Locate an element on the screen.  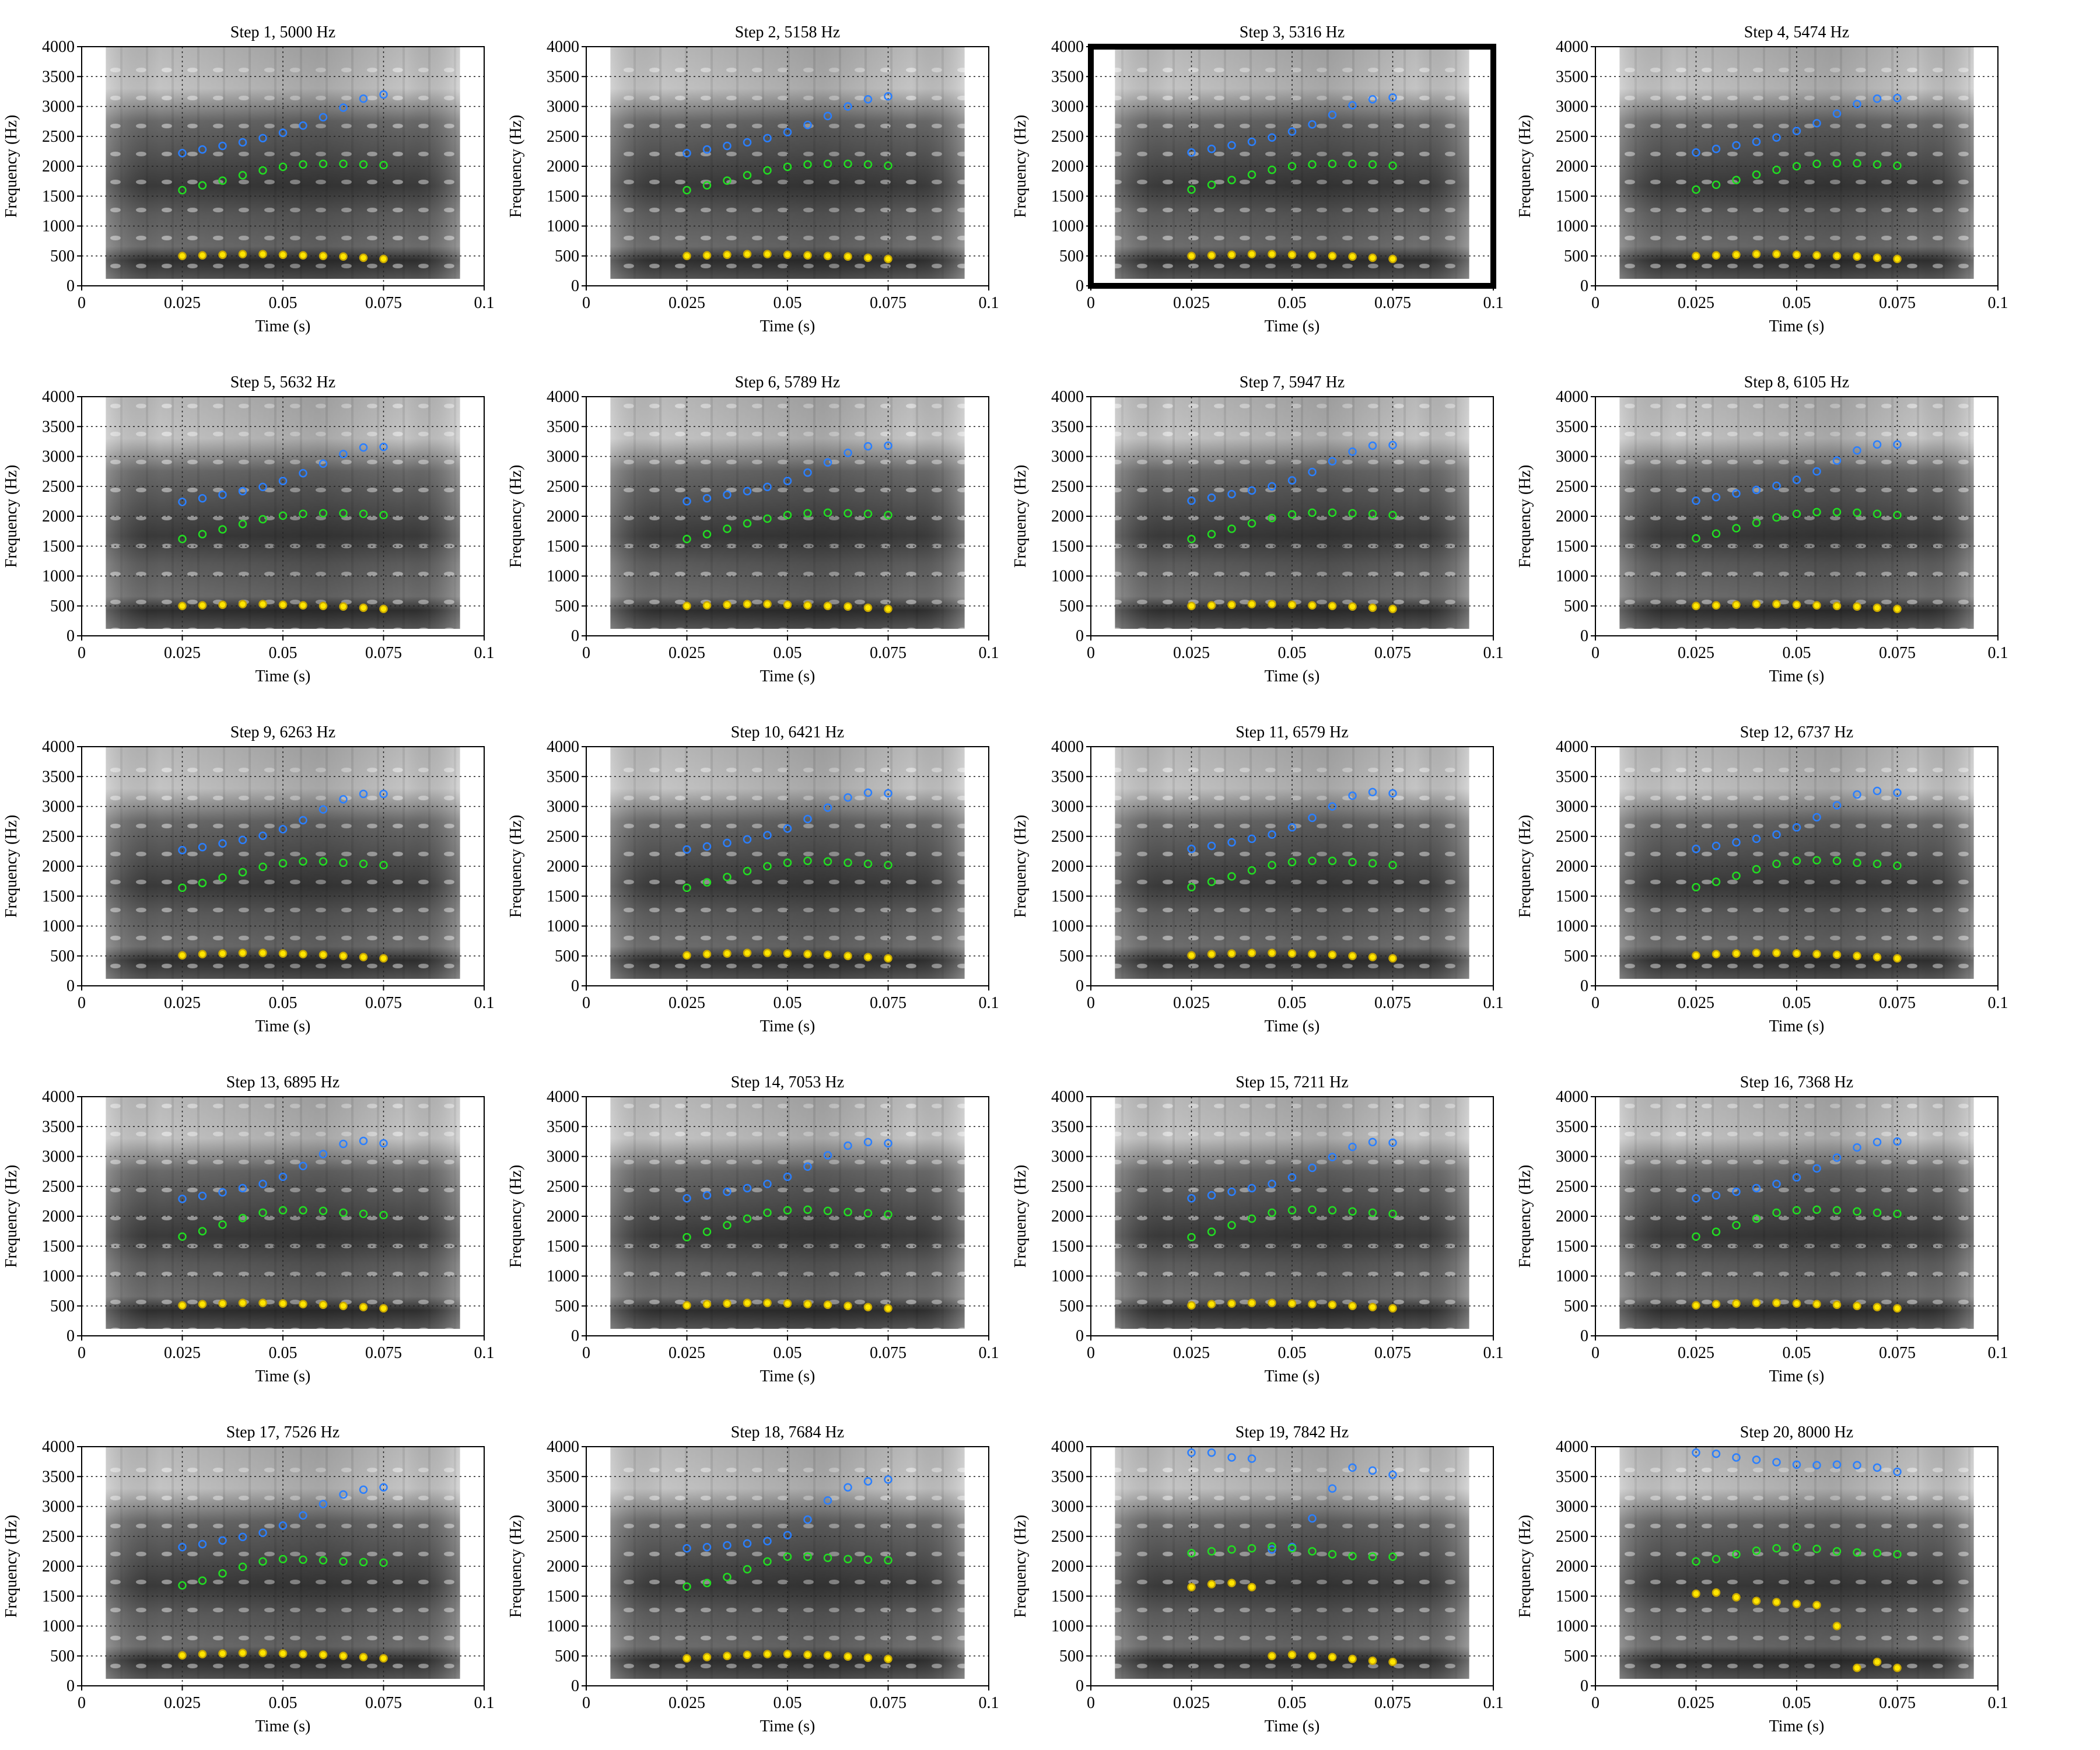
y-tick-label: 2500 is located at coordinates (563, 1537).